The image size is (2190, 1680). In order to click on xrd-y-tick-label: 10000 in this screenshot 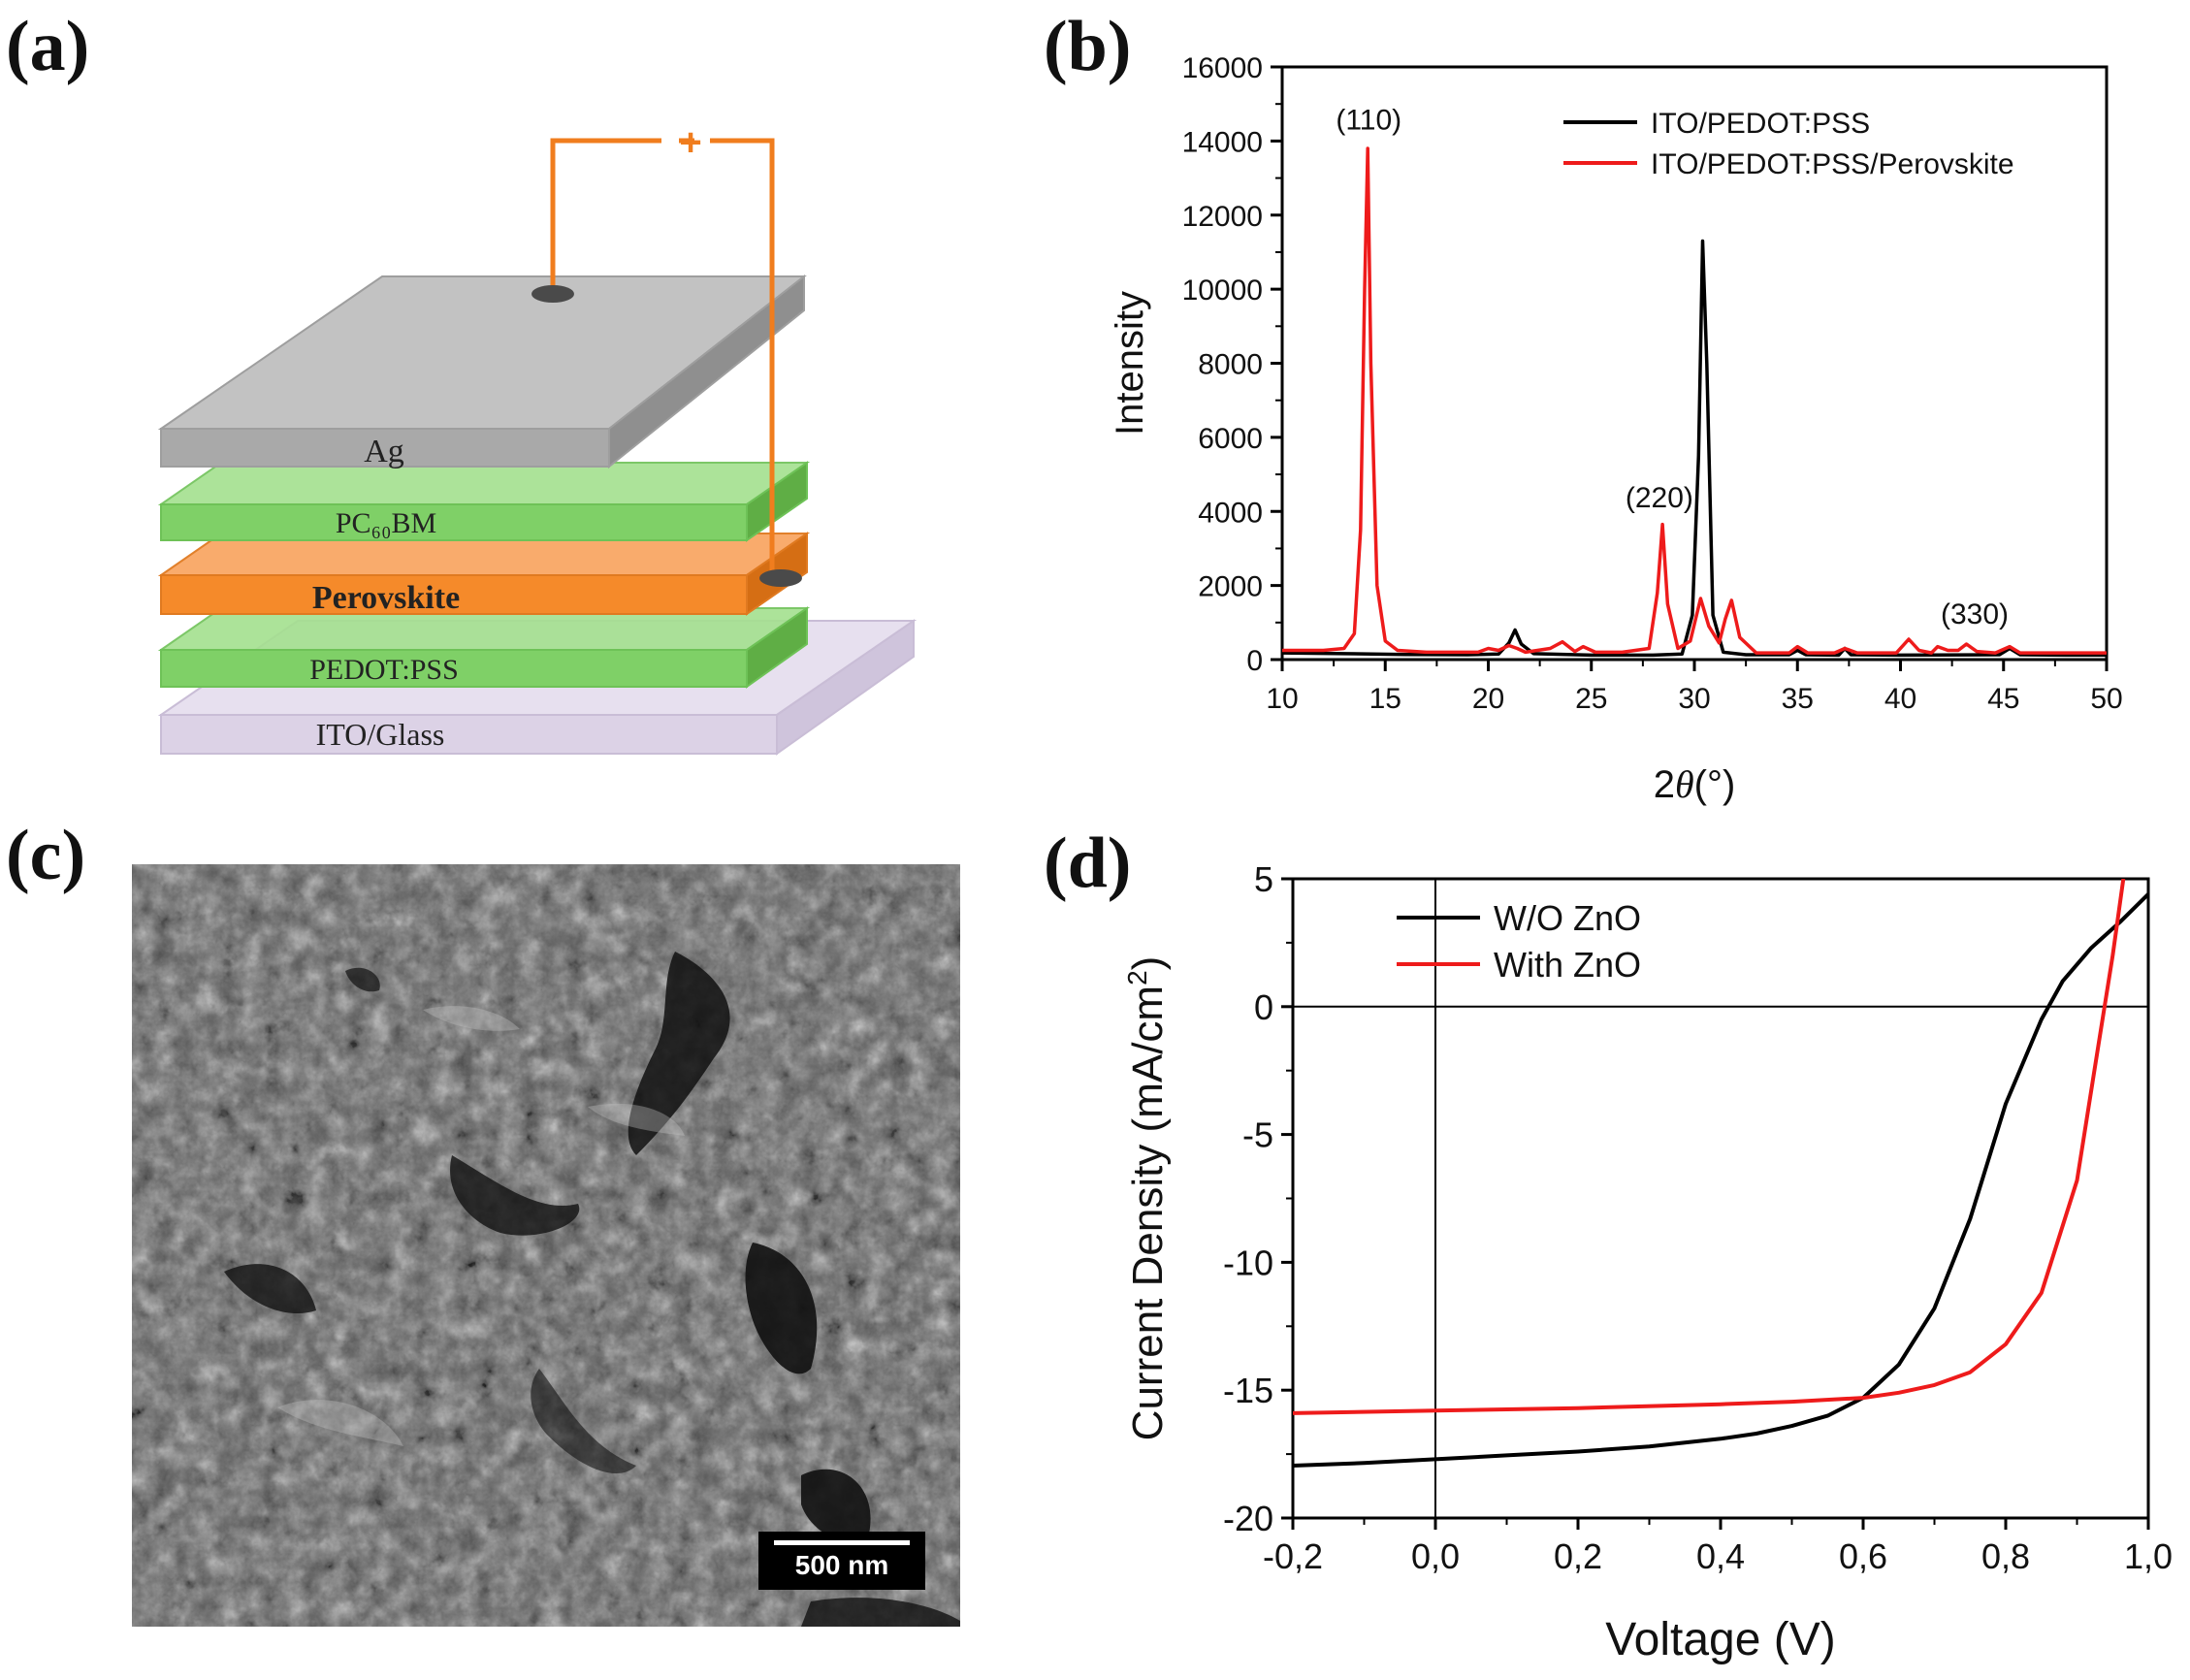, I will do `click(1222, 291)`.